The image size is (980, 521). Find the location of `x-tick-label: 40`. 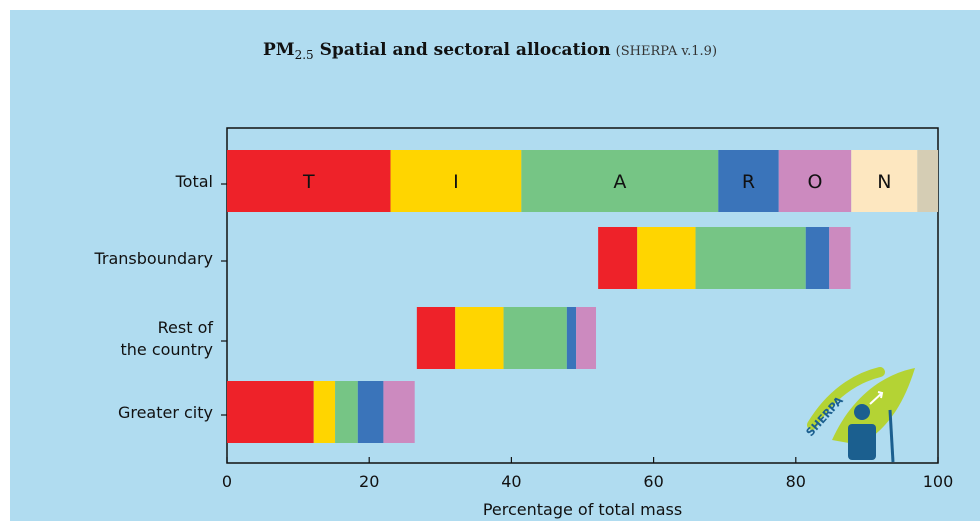

x-tick-label: 40 is located at coordinates (511, 481).